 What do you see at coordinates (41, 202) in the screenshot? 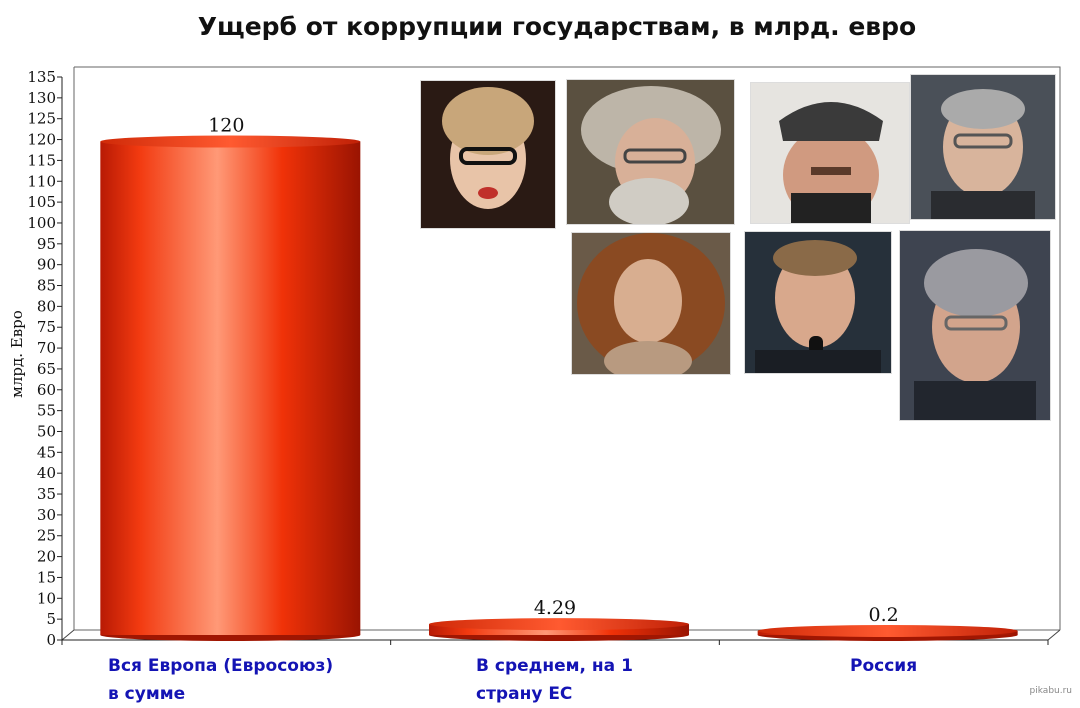
I see `y-tick-label: 105` at bounding box center [41, 202].